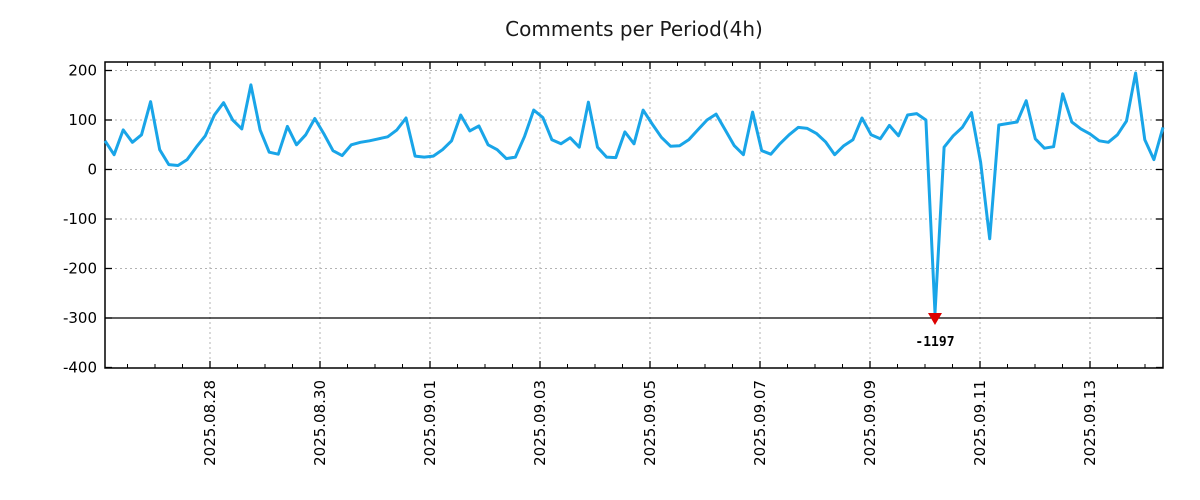 The image size is (1200, 500). Describe the element at coordinates (80, 269) in the screenshot. I see `y-tick-label: -200` at that location.